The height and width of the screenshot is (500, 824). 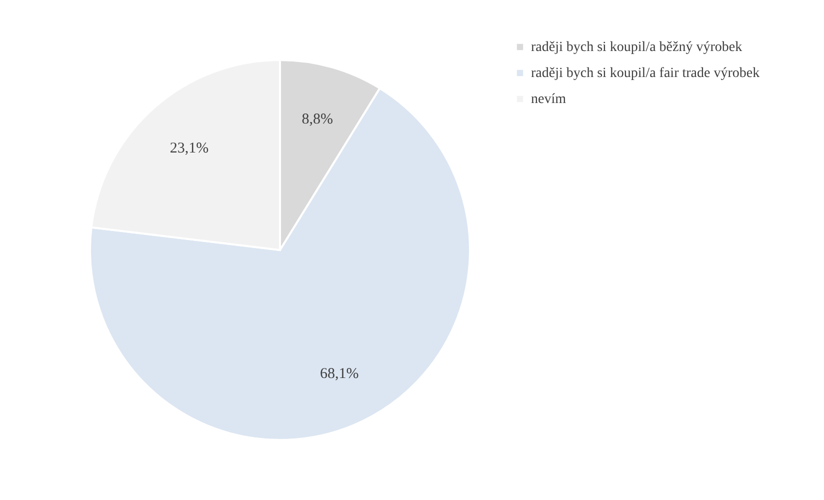 What do you see at coordinates (645, 73) in the screenshot?
I see `legend-label: raději bych si koupil/a fair trade výrobek` at bounding box center [645, 73].